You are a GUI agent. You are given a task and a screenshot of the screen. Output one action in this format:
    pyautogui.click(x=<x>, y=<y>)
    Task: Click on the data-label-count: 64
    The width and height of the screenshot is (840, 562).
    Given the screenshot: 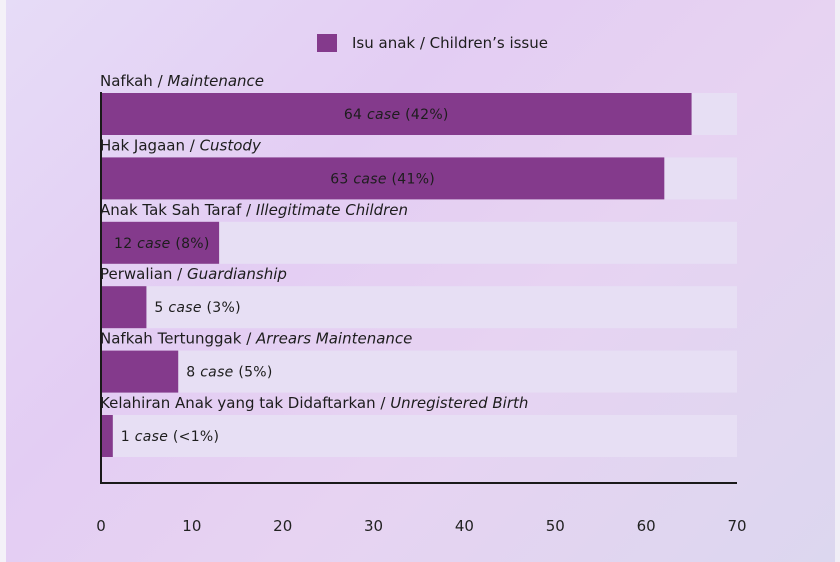 What is the action you would take?
    pyautogui.click(x=355, y=115)
    